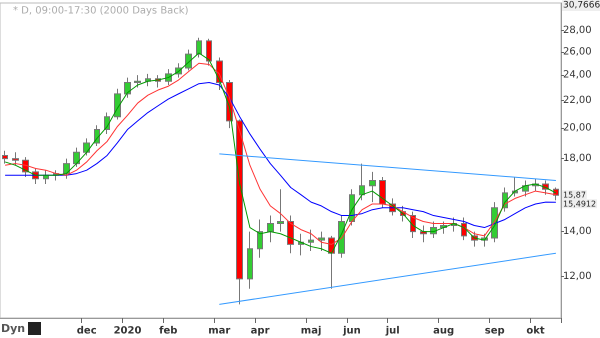 The width and height of the screenshot is (600, 338). Describe the element at coordinates (577, 232) in the screenshot. I see `y-tick-label: 14,00` at that location.